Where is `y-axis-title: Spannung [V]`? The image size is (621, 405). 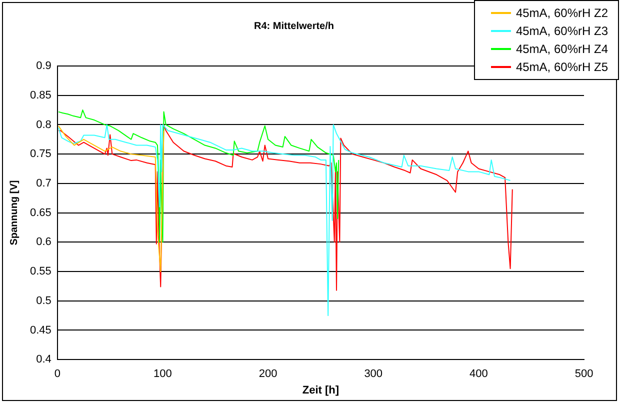
y-axis-title: Spannung [V] is located at coordinates (14, 213).